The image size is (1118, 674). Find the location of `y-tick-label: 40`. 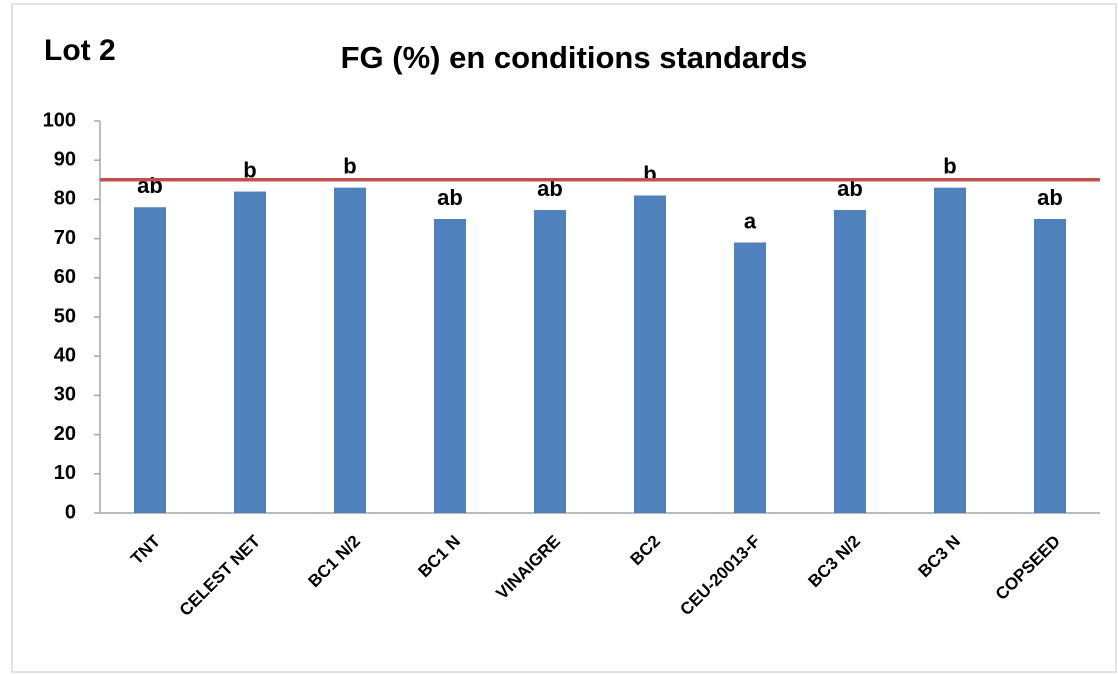

y-tick-label: 40 is located at coordinates (65, 355).